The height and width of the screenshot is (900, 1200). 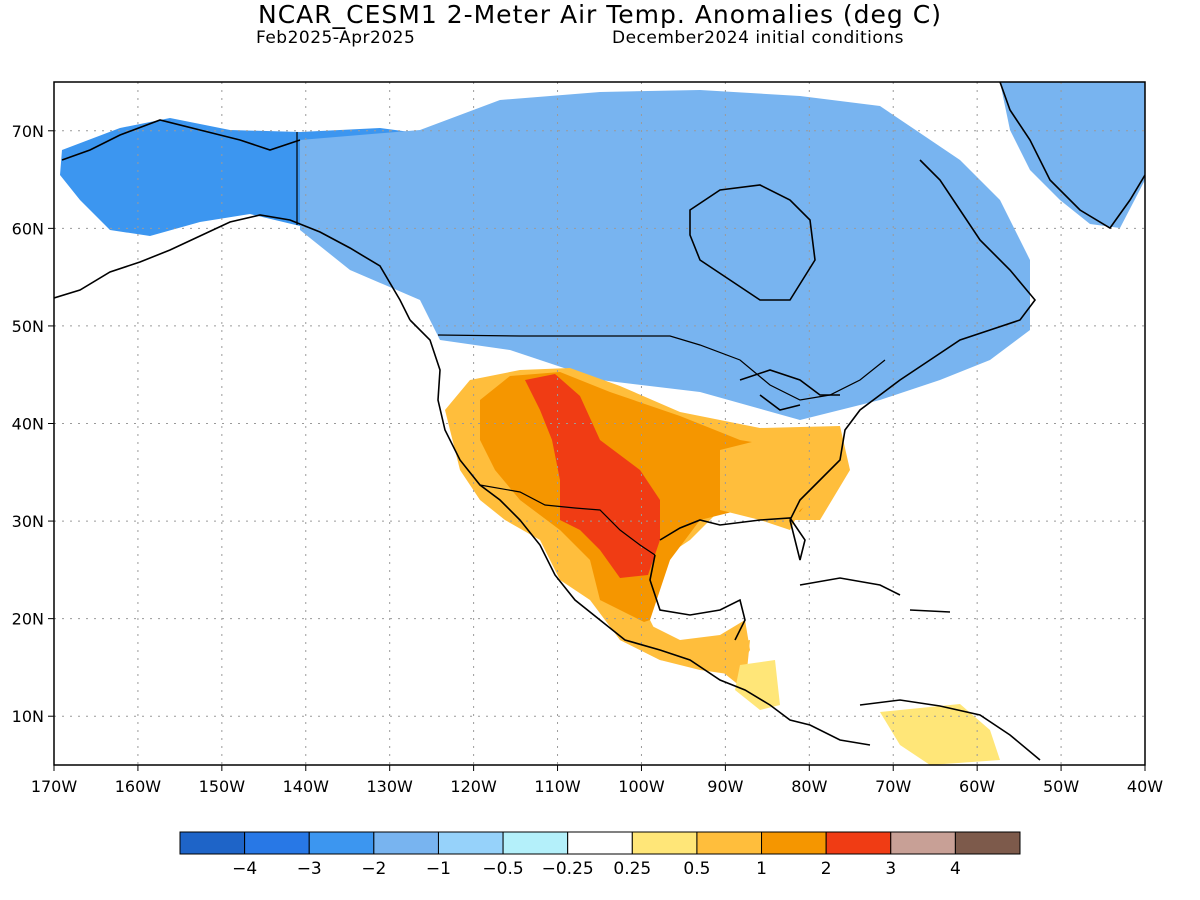 I want to click on colorbar-label: 4, so click(x=955, y=869).